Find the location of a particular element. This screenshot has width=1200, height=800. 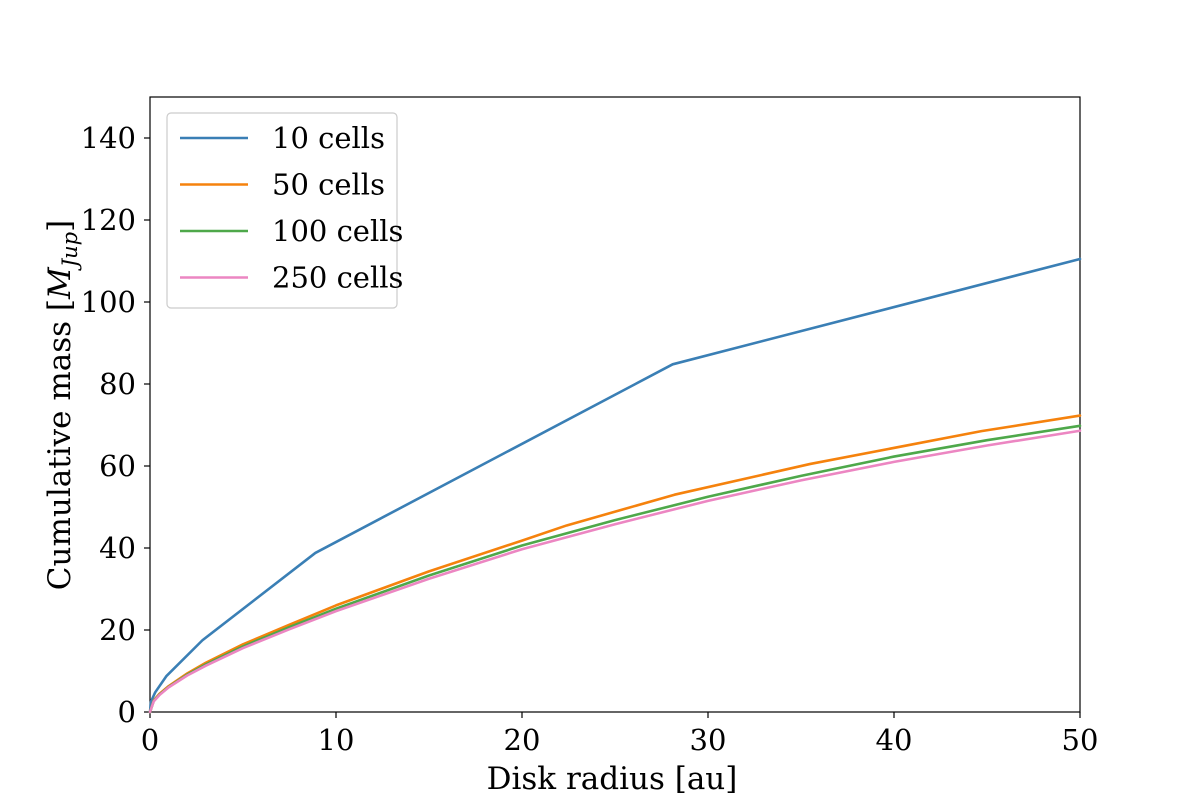

y-tick-label: 40 is located at coordinates (117, 548).